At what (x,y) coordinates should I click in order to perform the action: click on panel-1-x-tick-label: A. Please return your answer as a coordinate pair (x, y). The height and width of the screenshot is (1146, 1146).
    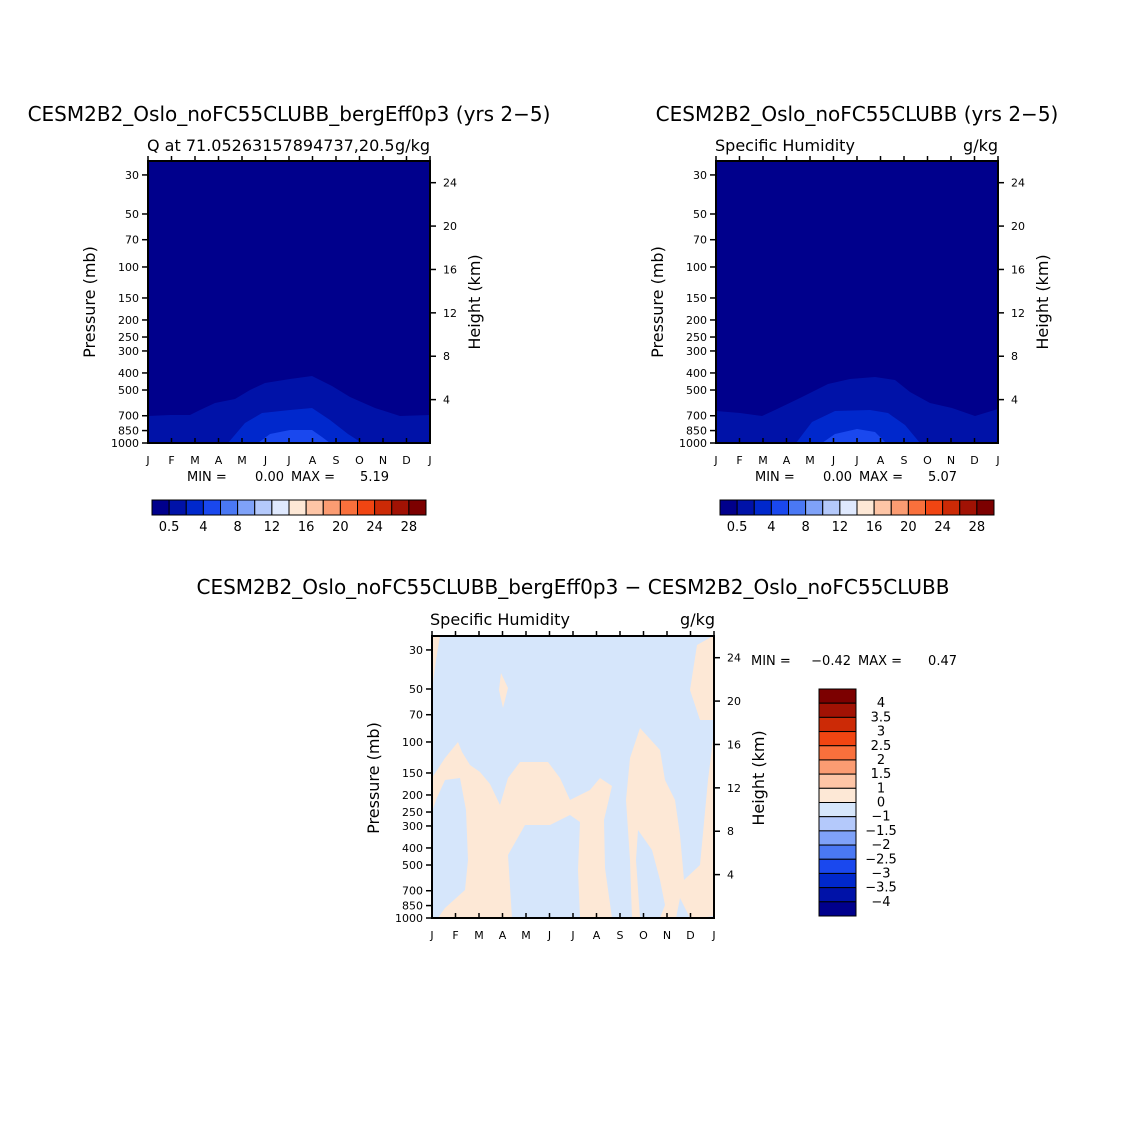
    Looking at the image, I should click on (313, 460).